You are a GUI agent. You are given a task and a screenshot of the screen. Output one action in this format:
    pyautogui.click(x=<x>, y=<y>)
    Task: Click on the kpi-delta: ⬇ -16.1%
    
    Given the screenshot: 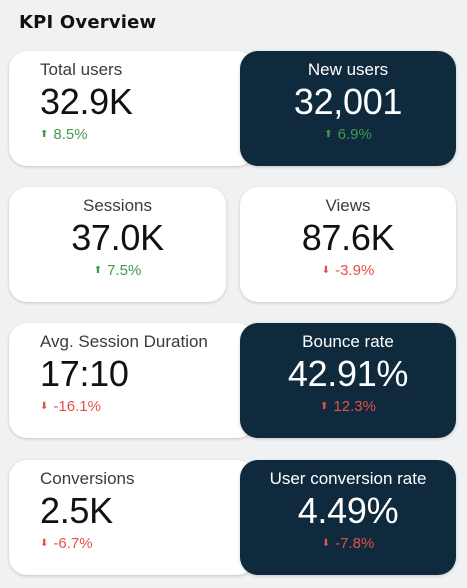 What is the action you would take?
    pyautogui.click(x=70, y=406)
    